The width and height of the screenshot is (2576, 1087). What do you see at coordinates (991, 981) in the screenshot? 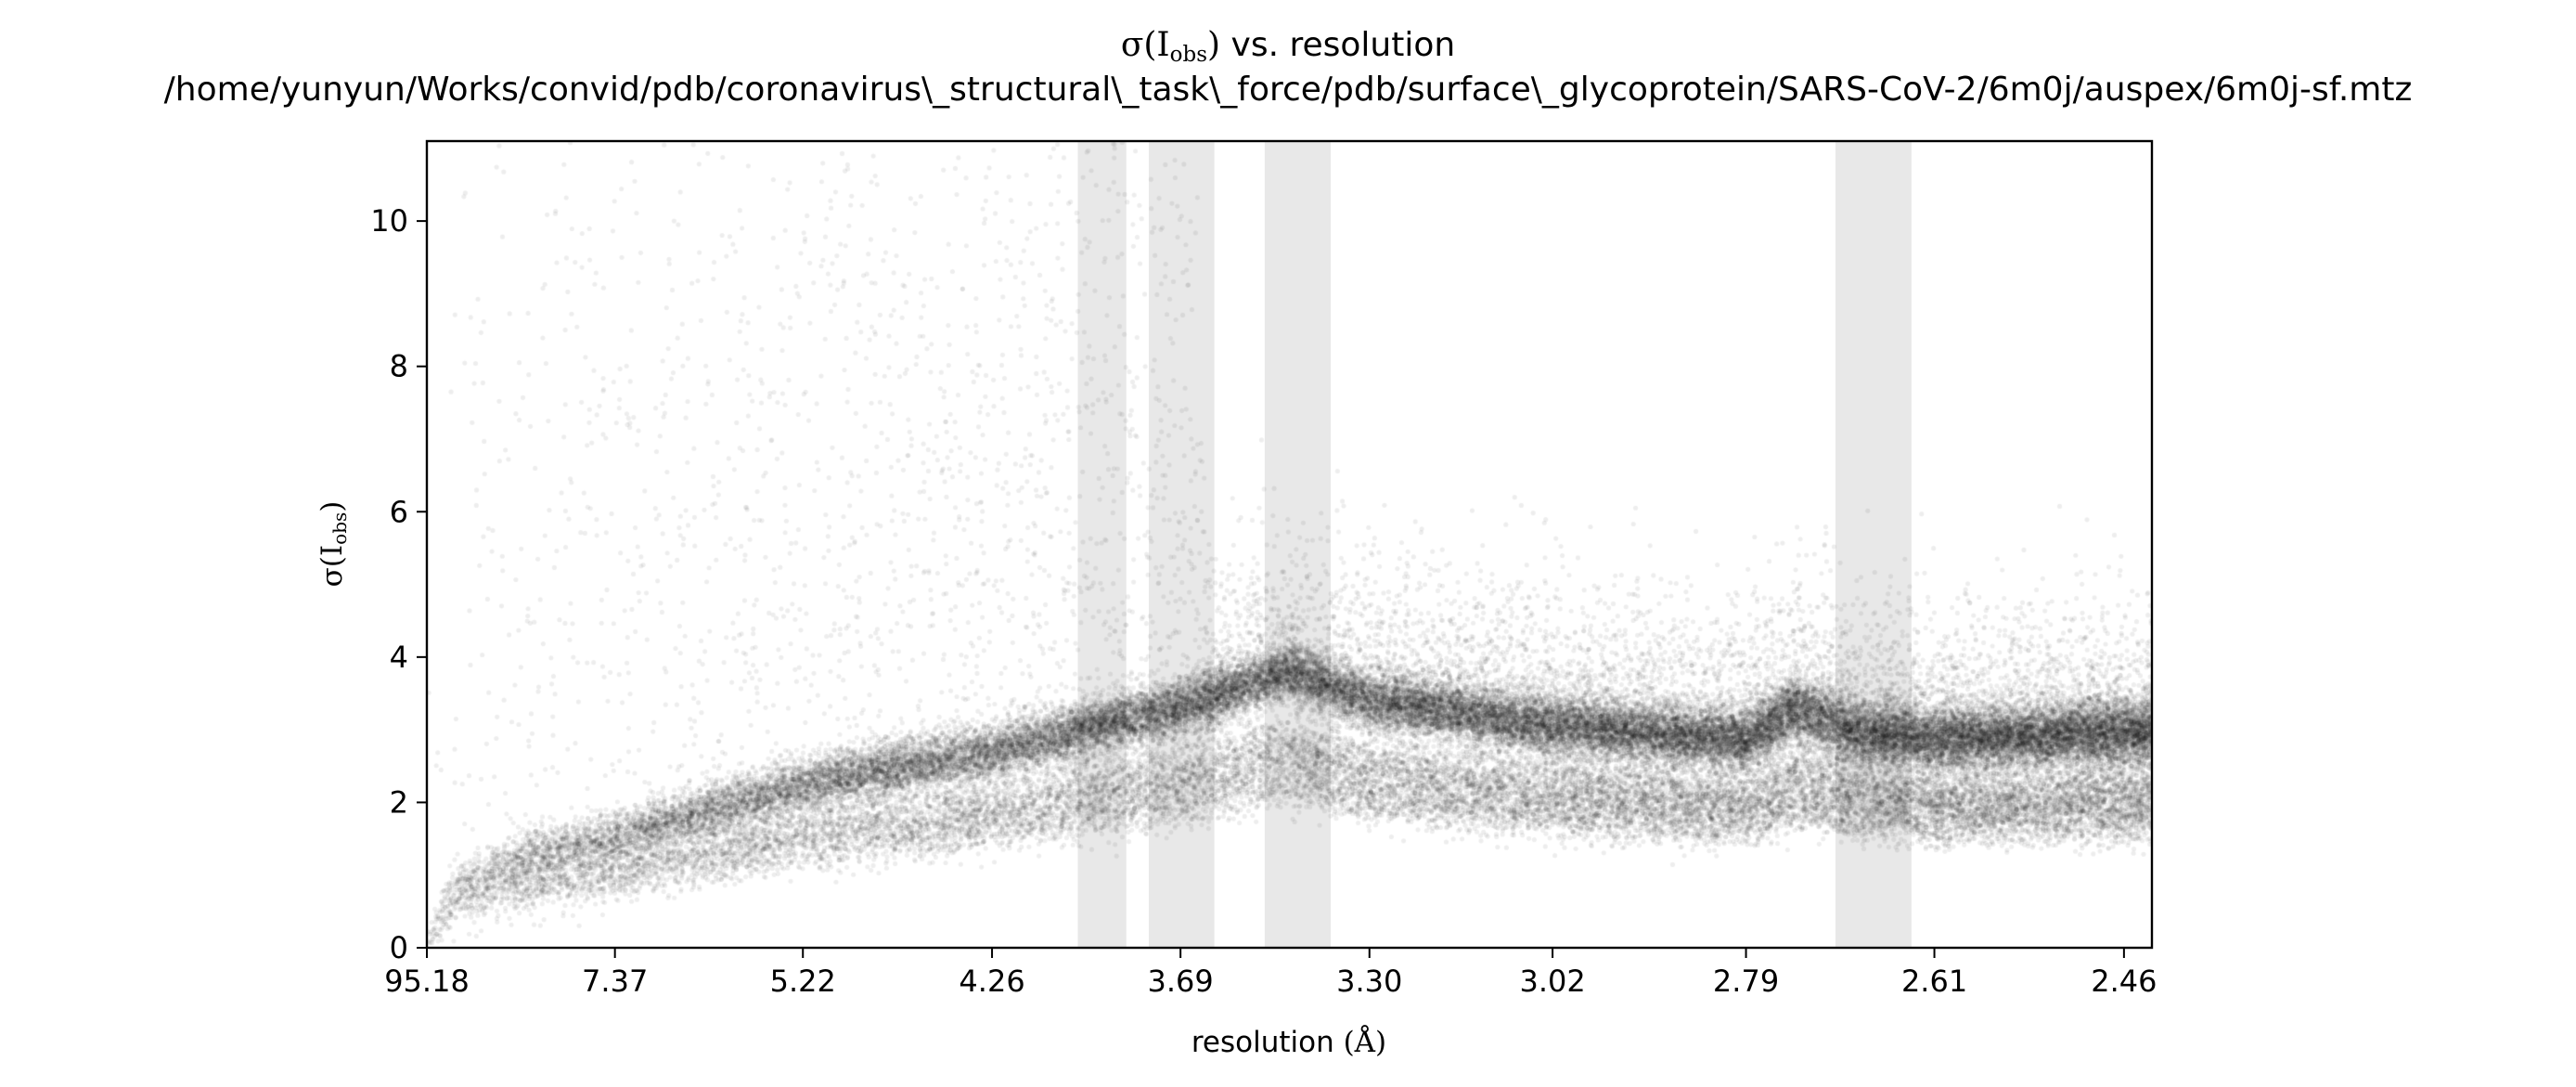
I see `x-tick-label-3: 4.26` at bounding box center [991, 981].